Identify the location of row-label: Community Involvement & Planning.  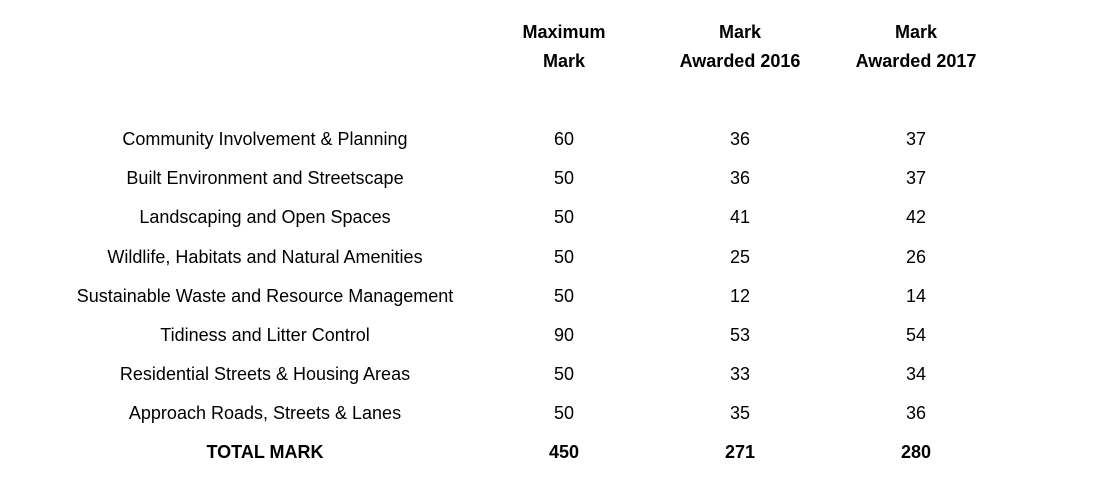
(265, 139).